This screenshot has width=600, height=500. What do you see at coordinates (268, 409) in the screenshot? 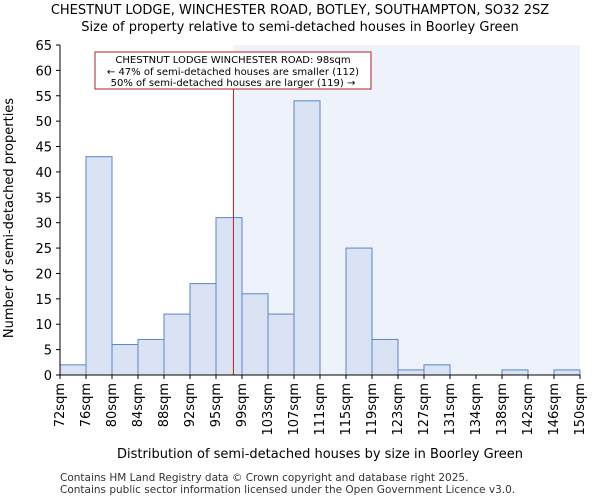
I see `x-tick-label: 103sqm` at bounding box center [268, 409].